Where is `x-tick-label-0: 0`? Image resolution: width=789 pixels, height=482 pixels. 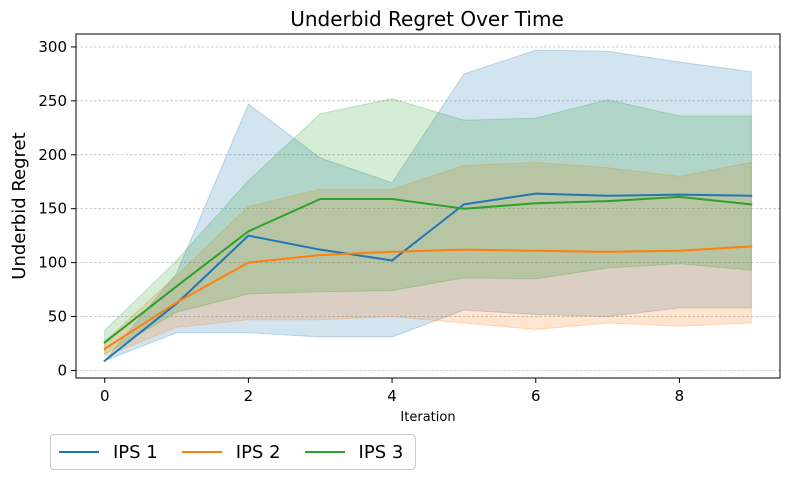
x-tick-label-0: 0 is located at coordinates (105, 396).